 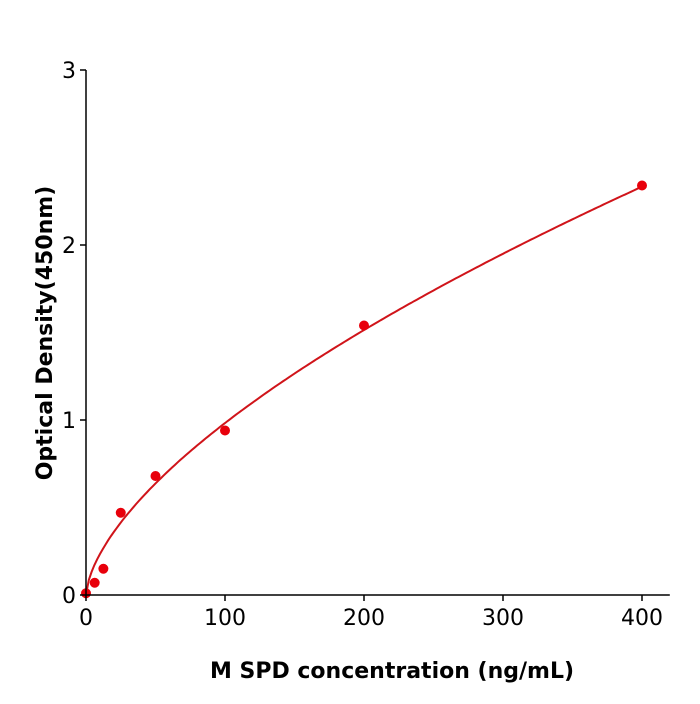 What do you see at coordinates (69, 596) in the screenshot?
I see `y-tick-label: 0` at bounding box center [69, 596].